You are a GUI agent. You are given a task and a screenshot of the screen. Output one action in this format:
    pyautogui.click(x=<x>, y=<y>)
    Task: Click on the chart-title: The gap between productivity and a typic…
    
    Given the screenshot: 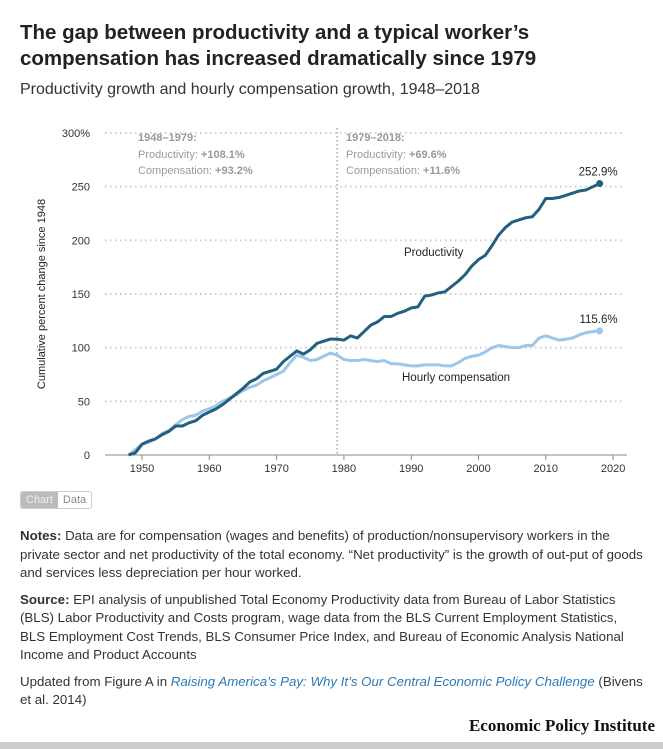 What is the action you would take?
    pyautogui.click(x=278, y=45)
    